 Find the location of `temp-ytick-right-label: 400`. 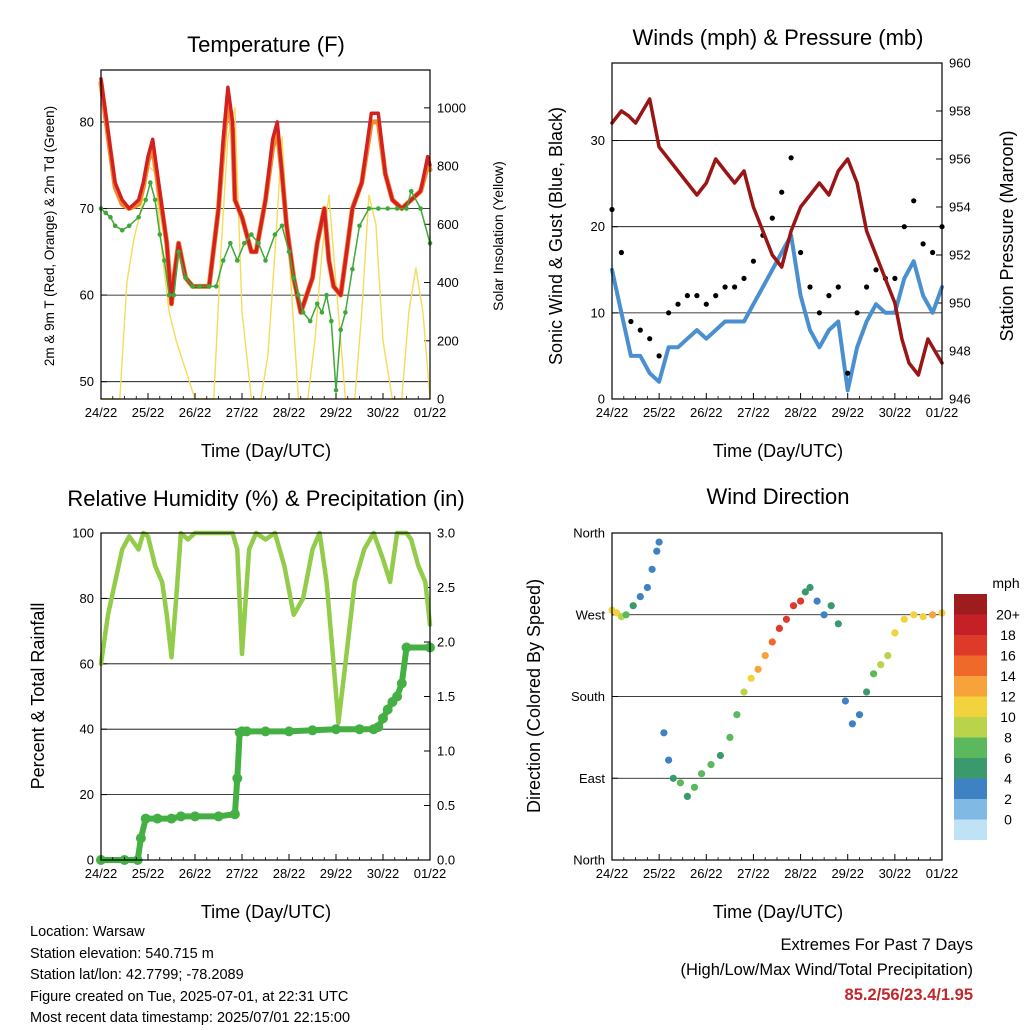

temp-ytick-right-label: 400 is located at coordinates (448, 282).